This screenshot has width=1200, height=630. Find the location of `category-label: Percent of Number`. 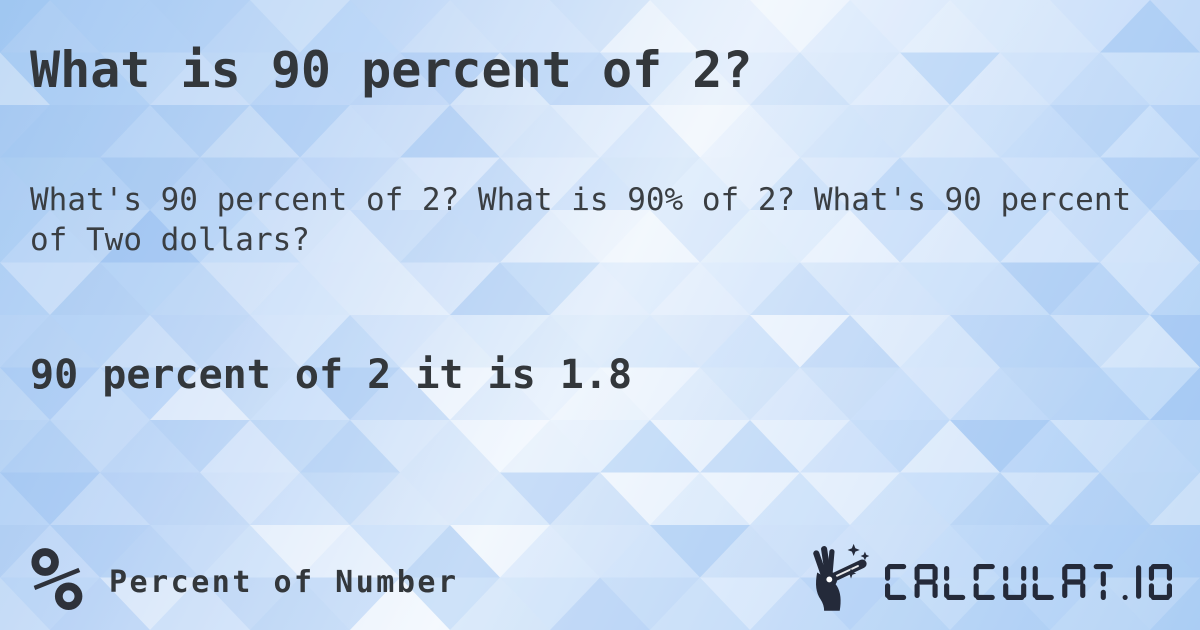

category-label: Percent of Number is located at coordinates (283, 582).